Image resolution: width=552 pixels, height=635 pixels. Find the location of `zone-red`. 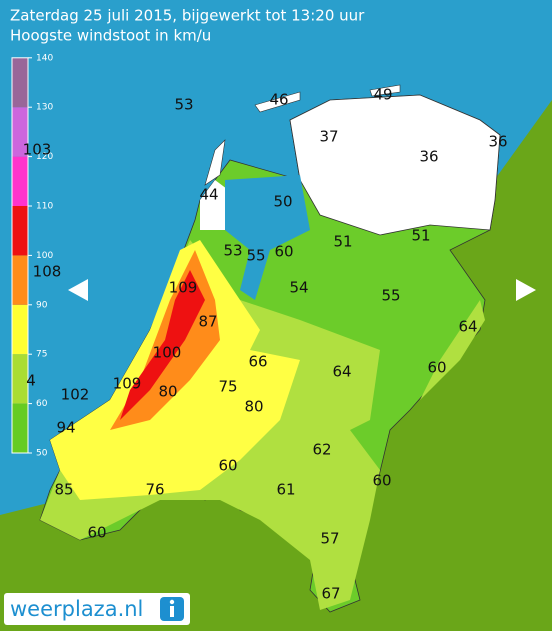

zone-red is located at coordinates (162, 345).